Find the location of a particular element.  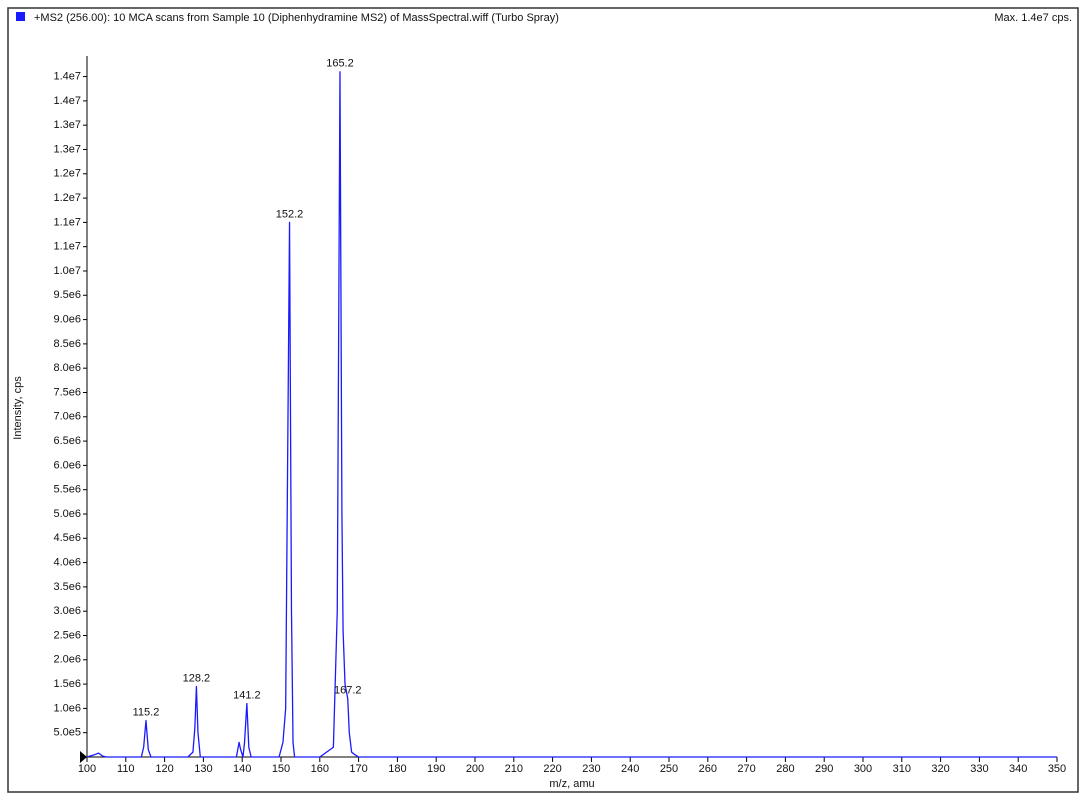

y-tick-label: 9.0e6 is located at coordinates (67, 319).